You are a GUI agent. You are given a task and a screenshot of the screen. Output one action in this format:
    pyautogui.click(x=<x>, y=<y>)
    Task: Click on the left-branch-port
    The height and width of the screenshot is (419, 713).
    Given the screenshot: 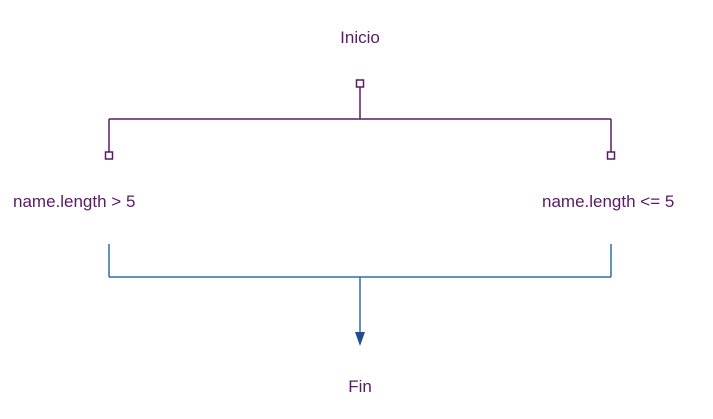 What is the action you would take?
    pyautogui.click(x=109, y=155)
    